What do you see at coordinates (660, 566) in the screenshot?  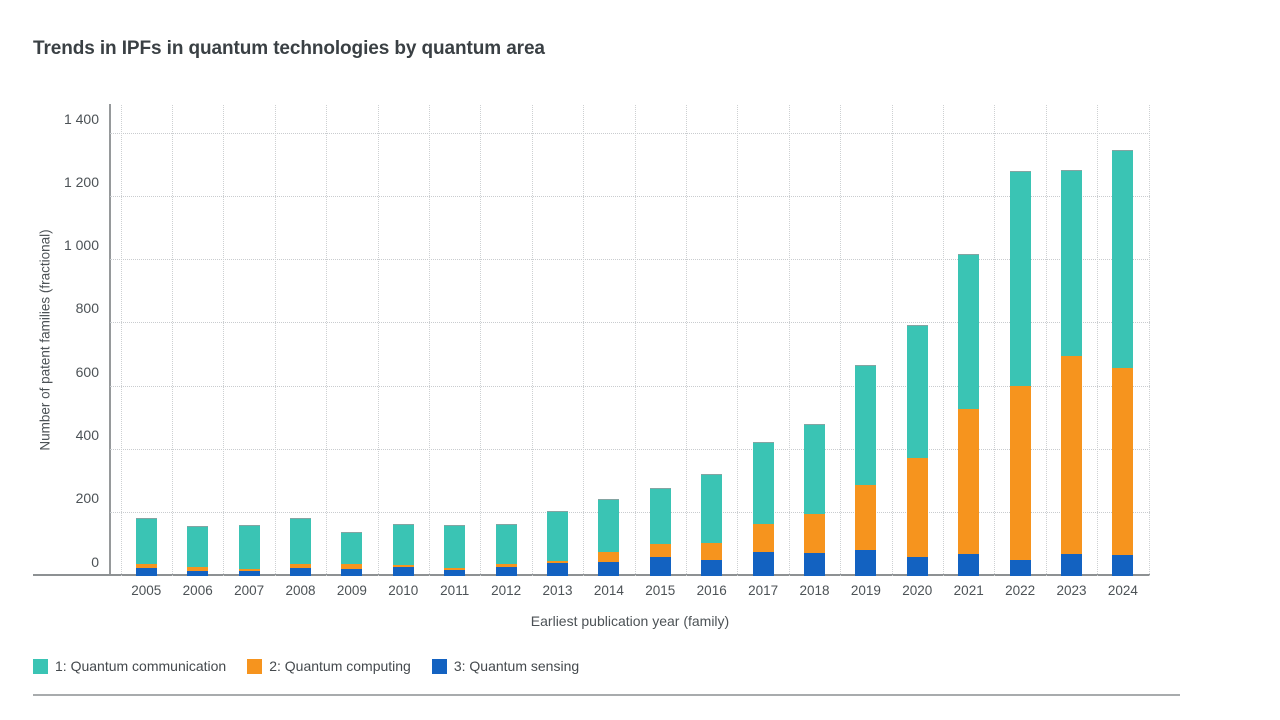 I see `bar-segment-2015-quantum-sensing` at bounding box center [660, 566].